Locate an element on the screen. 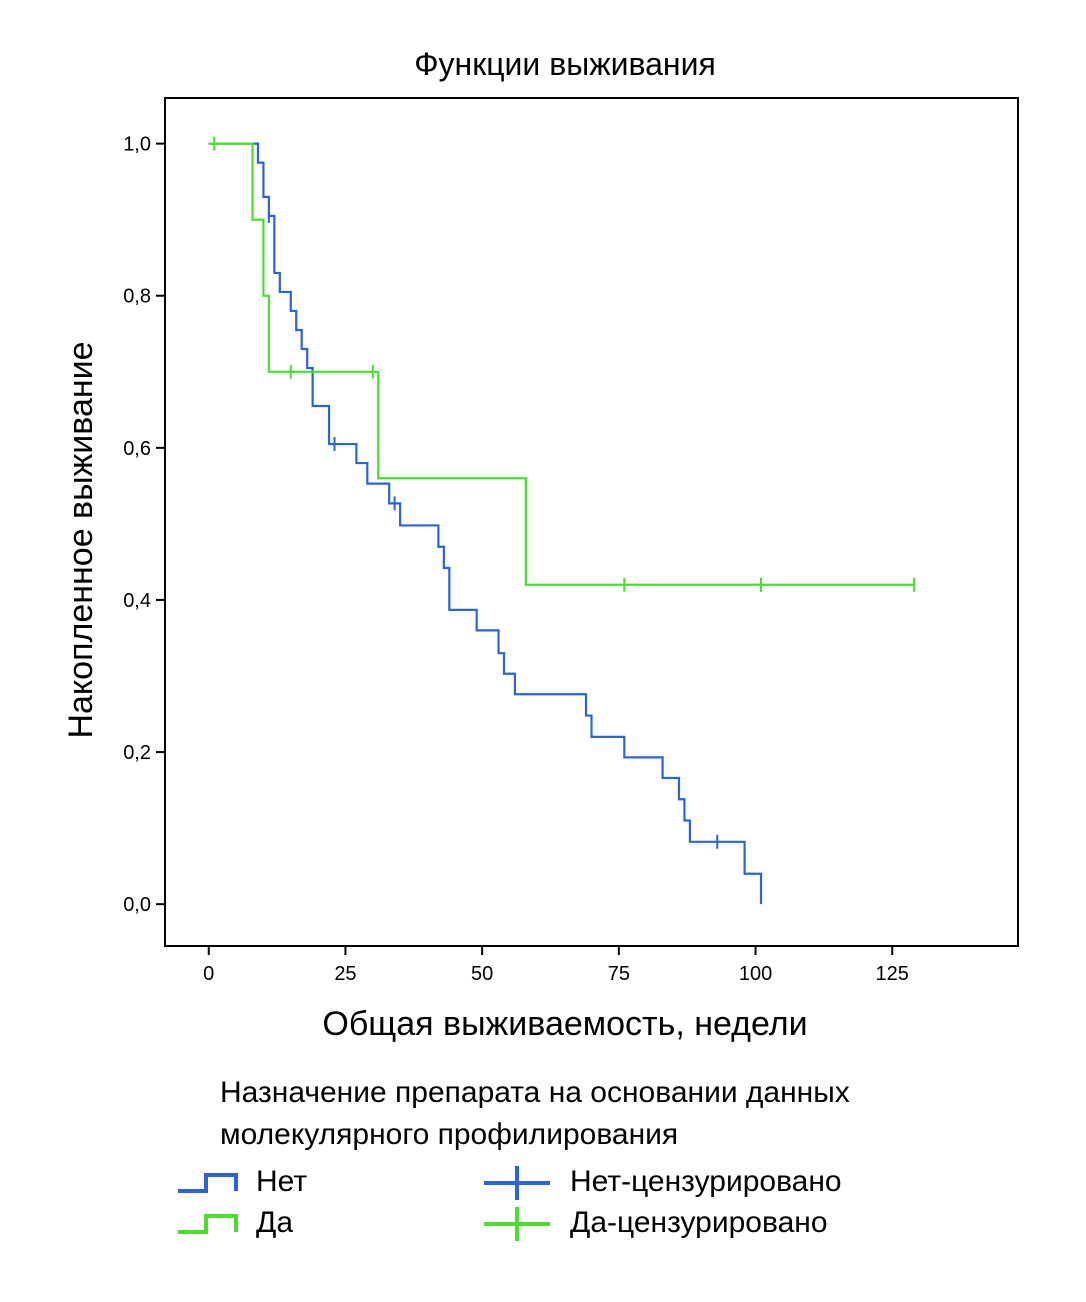 This screenshot has width=1086, height=1302. y-axis-label: Накопленное выживание is located at coordinates (81, 539).